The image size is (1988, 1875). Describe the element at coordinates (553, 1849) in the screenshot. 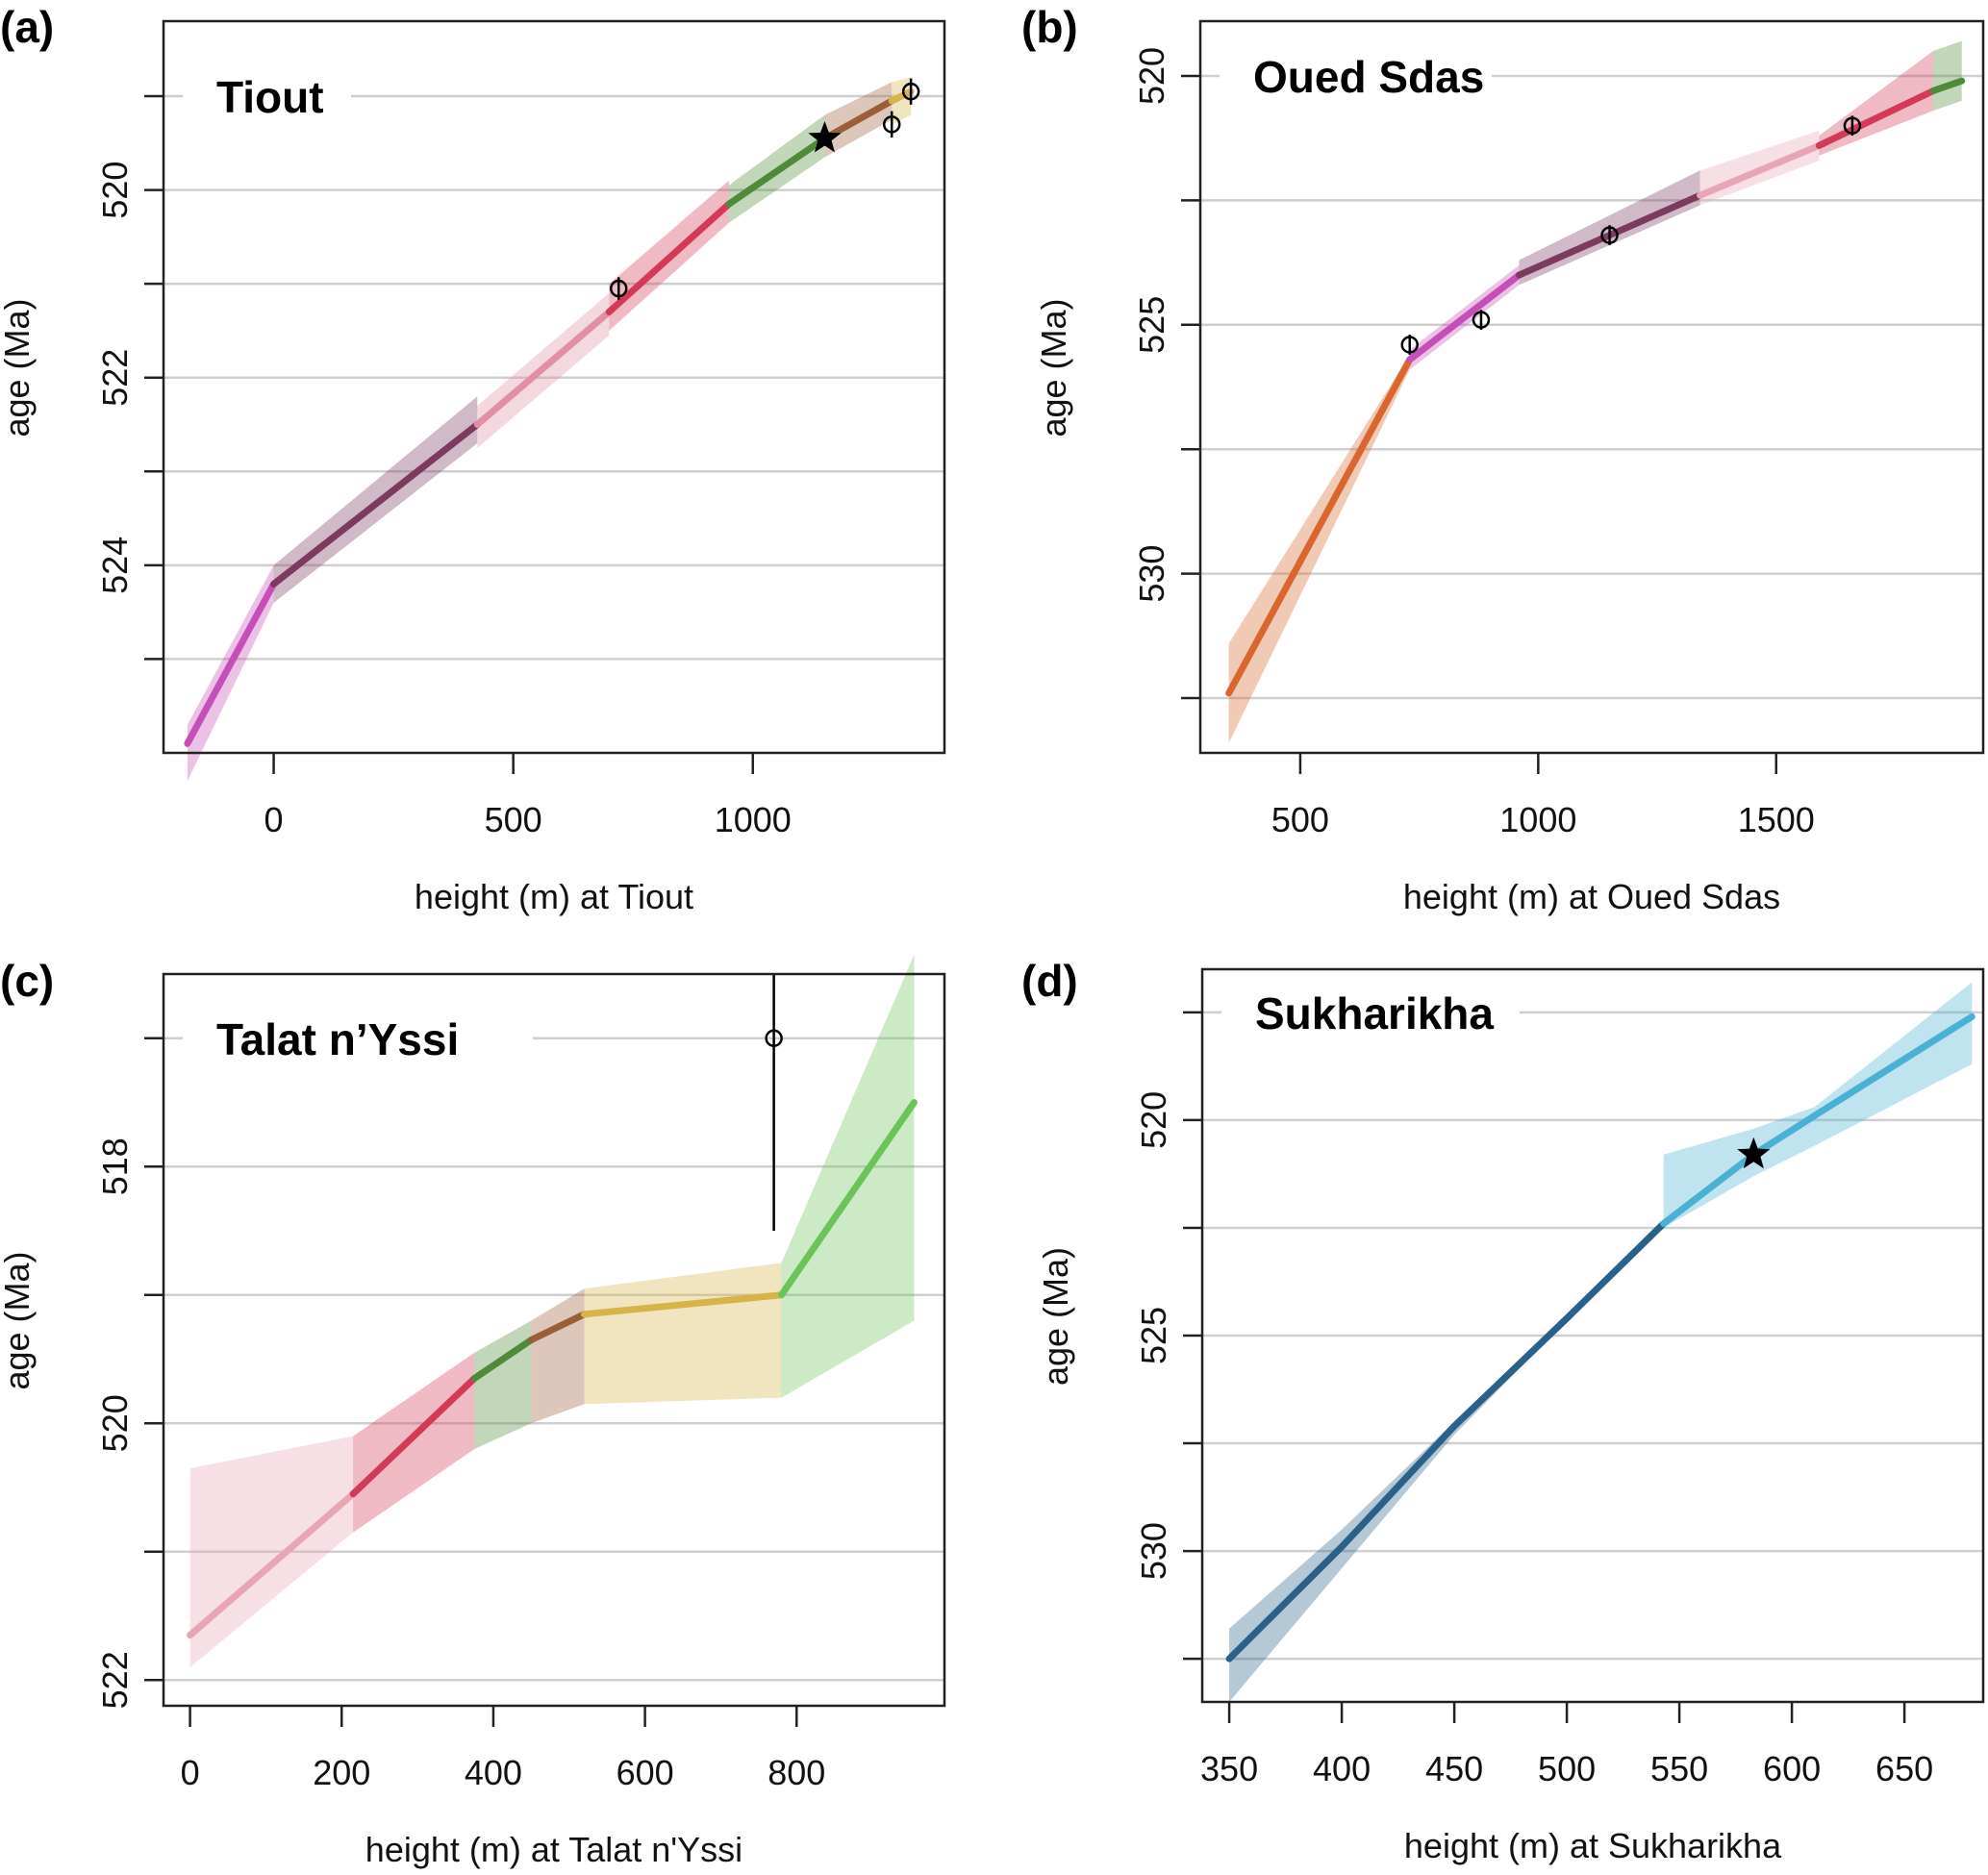

I see `x-axis-label: height (m) at Talat n'Yssi` at that location.